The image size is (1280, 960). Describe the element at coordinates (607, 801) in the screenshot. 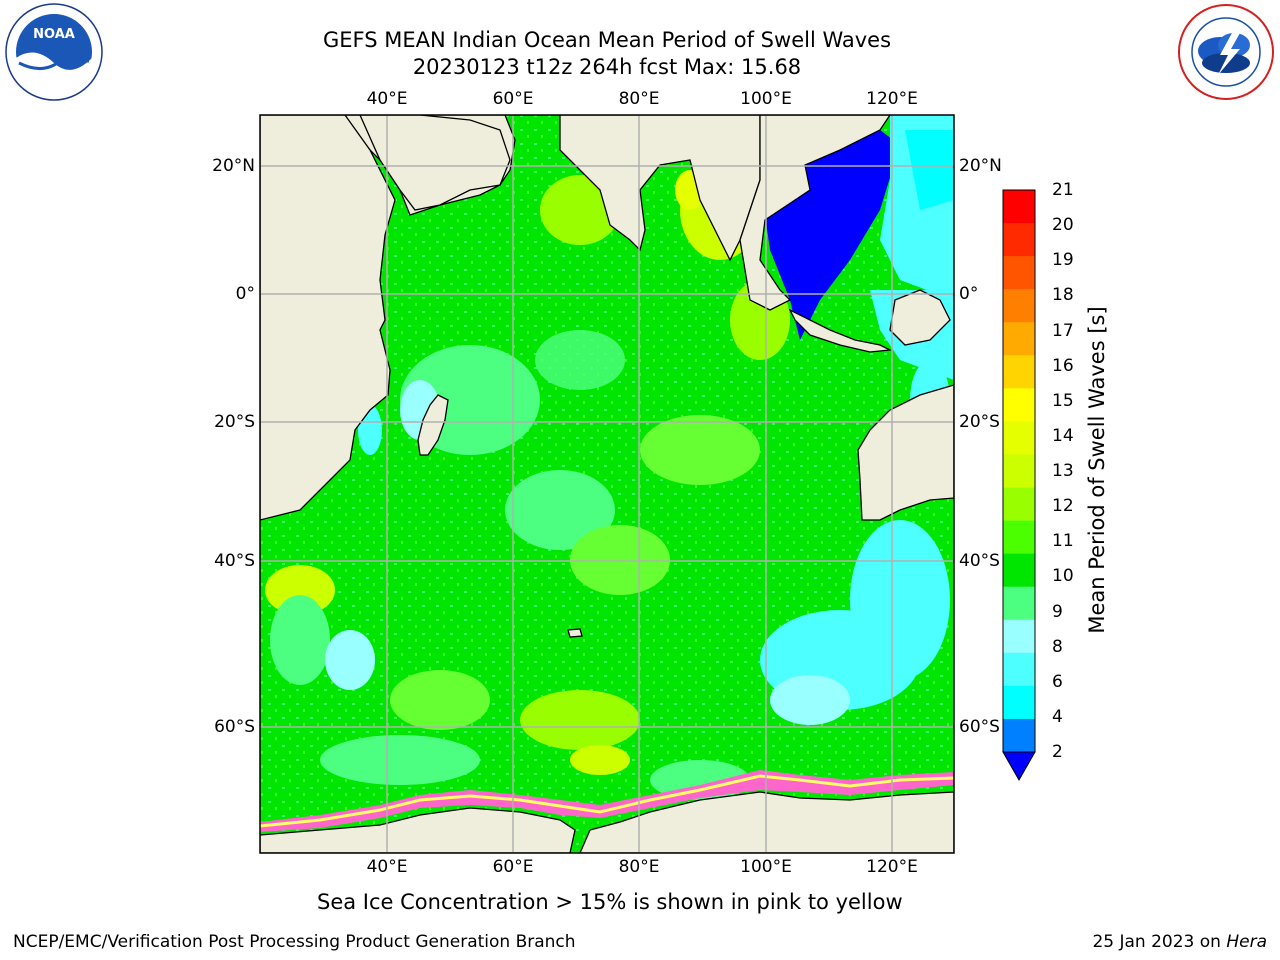

I see `sea-ice-band` at that location.